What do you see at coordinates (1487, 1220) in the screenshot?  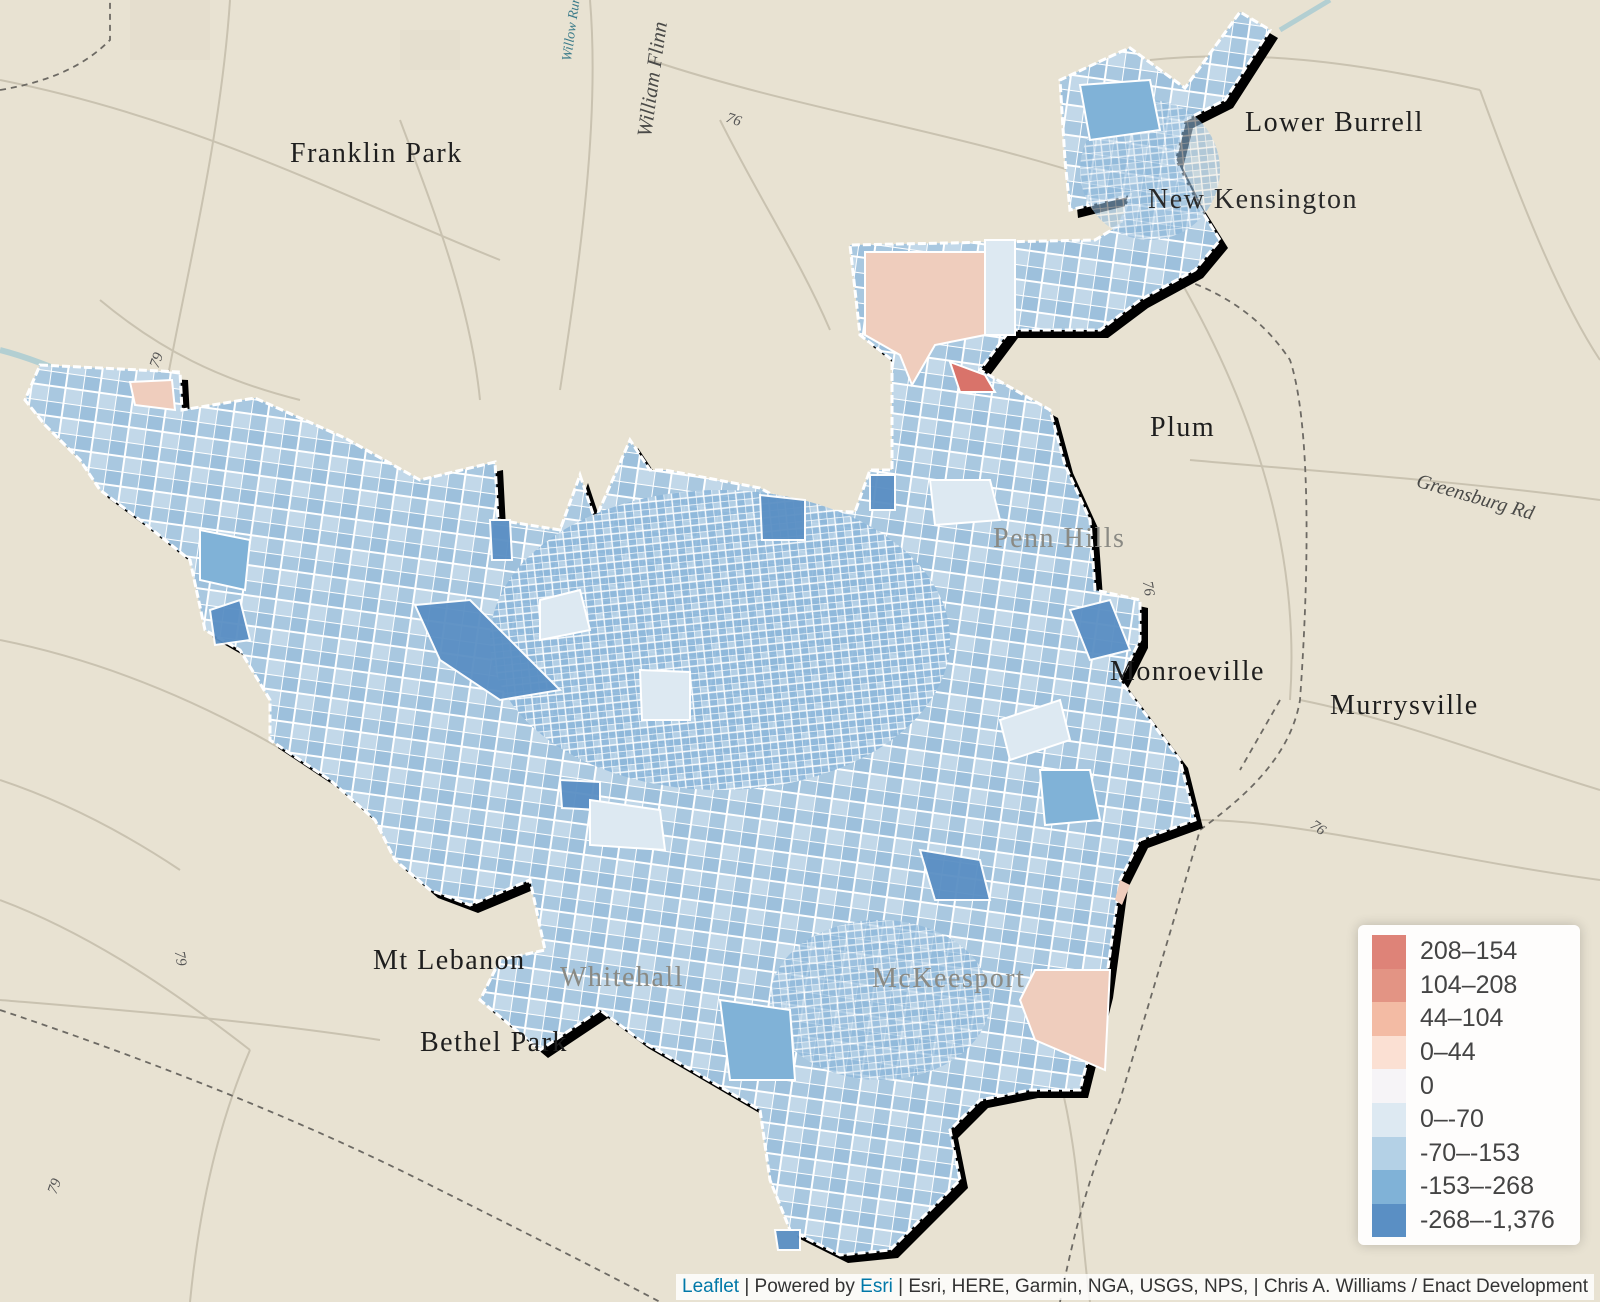 I see `legend-label: -268–-1,376` at bounding box center [1487, 1220].